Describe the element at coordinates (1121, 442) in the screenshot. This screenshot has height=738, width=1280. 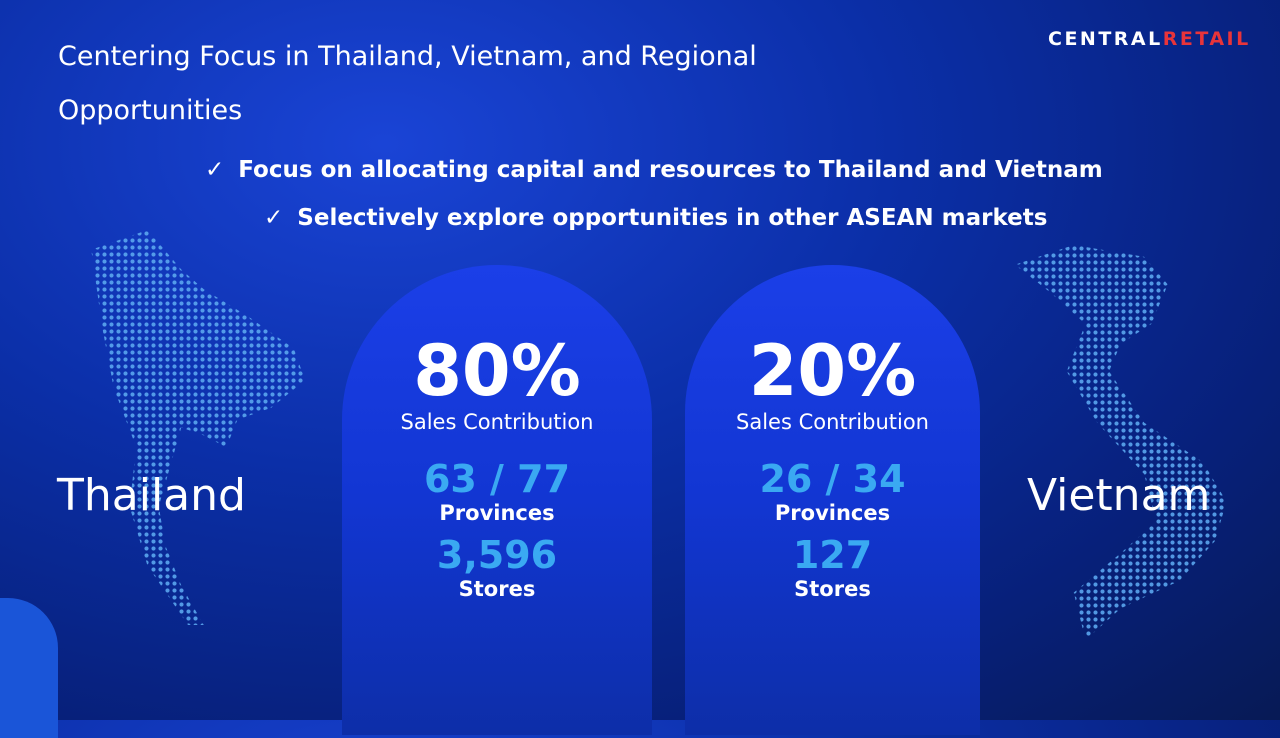
I see `vietnam-map` at that location.